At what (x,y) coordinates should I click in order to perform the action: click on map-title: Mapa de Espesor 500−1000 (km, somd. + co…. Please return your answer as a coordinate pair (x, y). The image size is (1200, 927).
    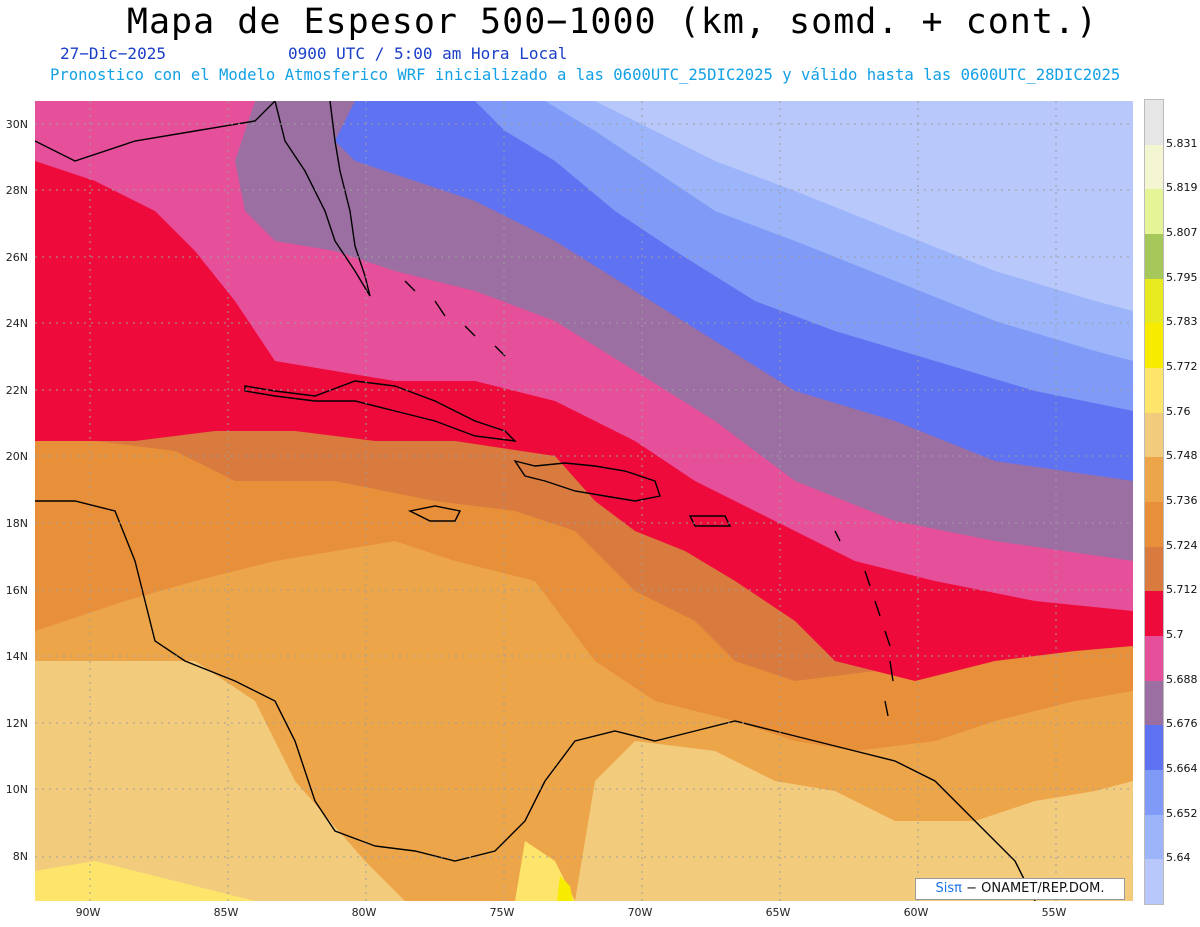
    Looking at the image, I should click on (612, 22).